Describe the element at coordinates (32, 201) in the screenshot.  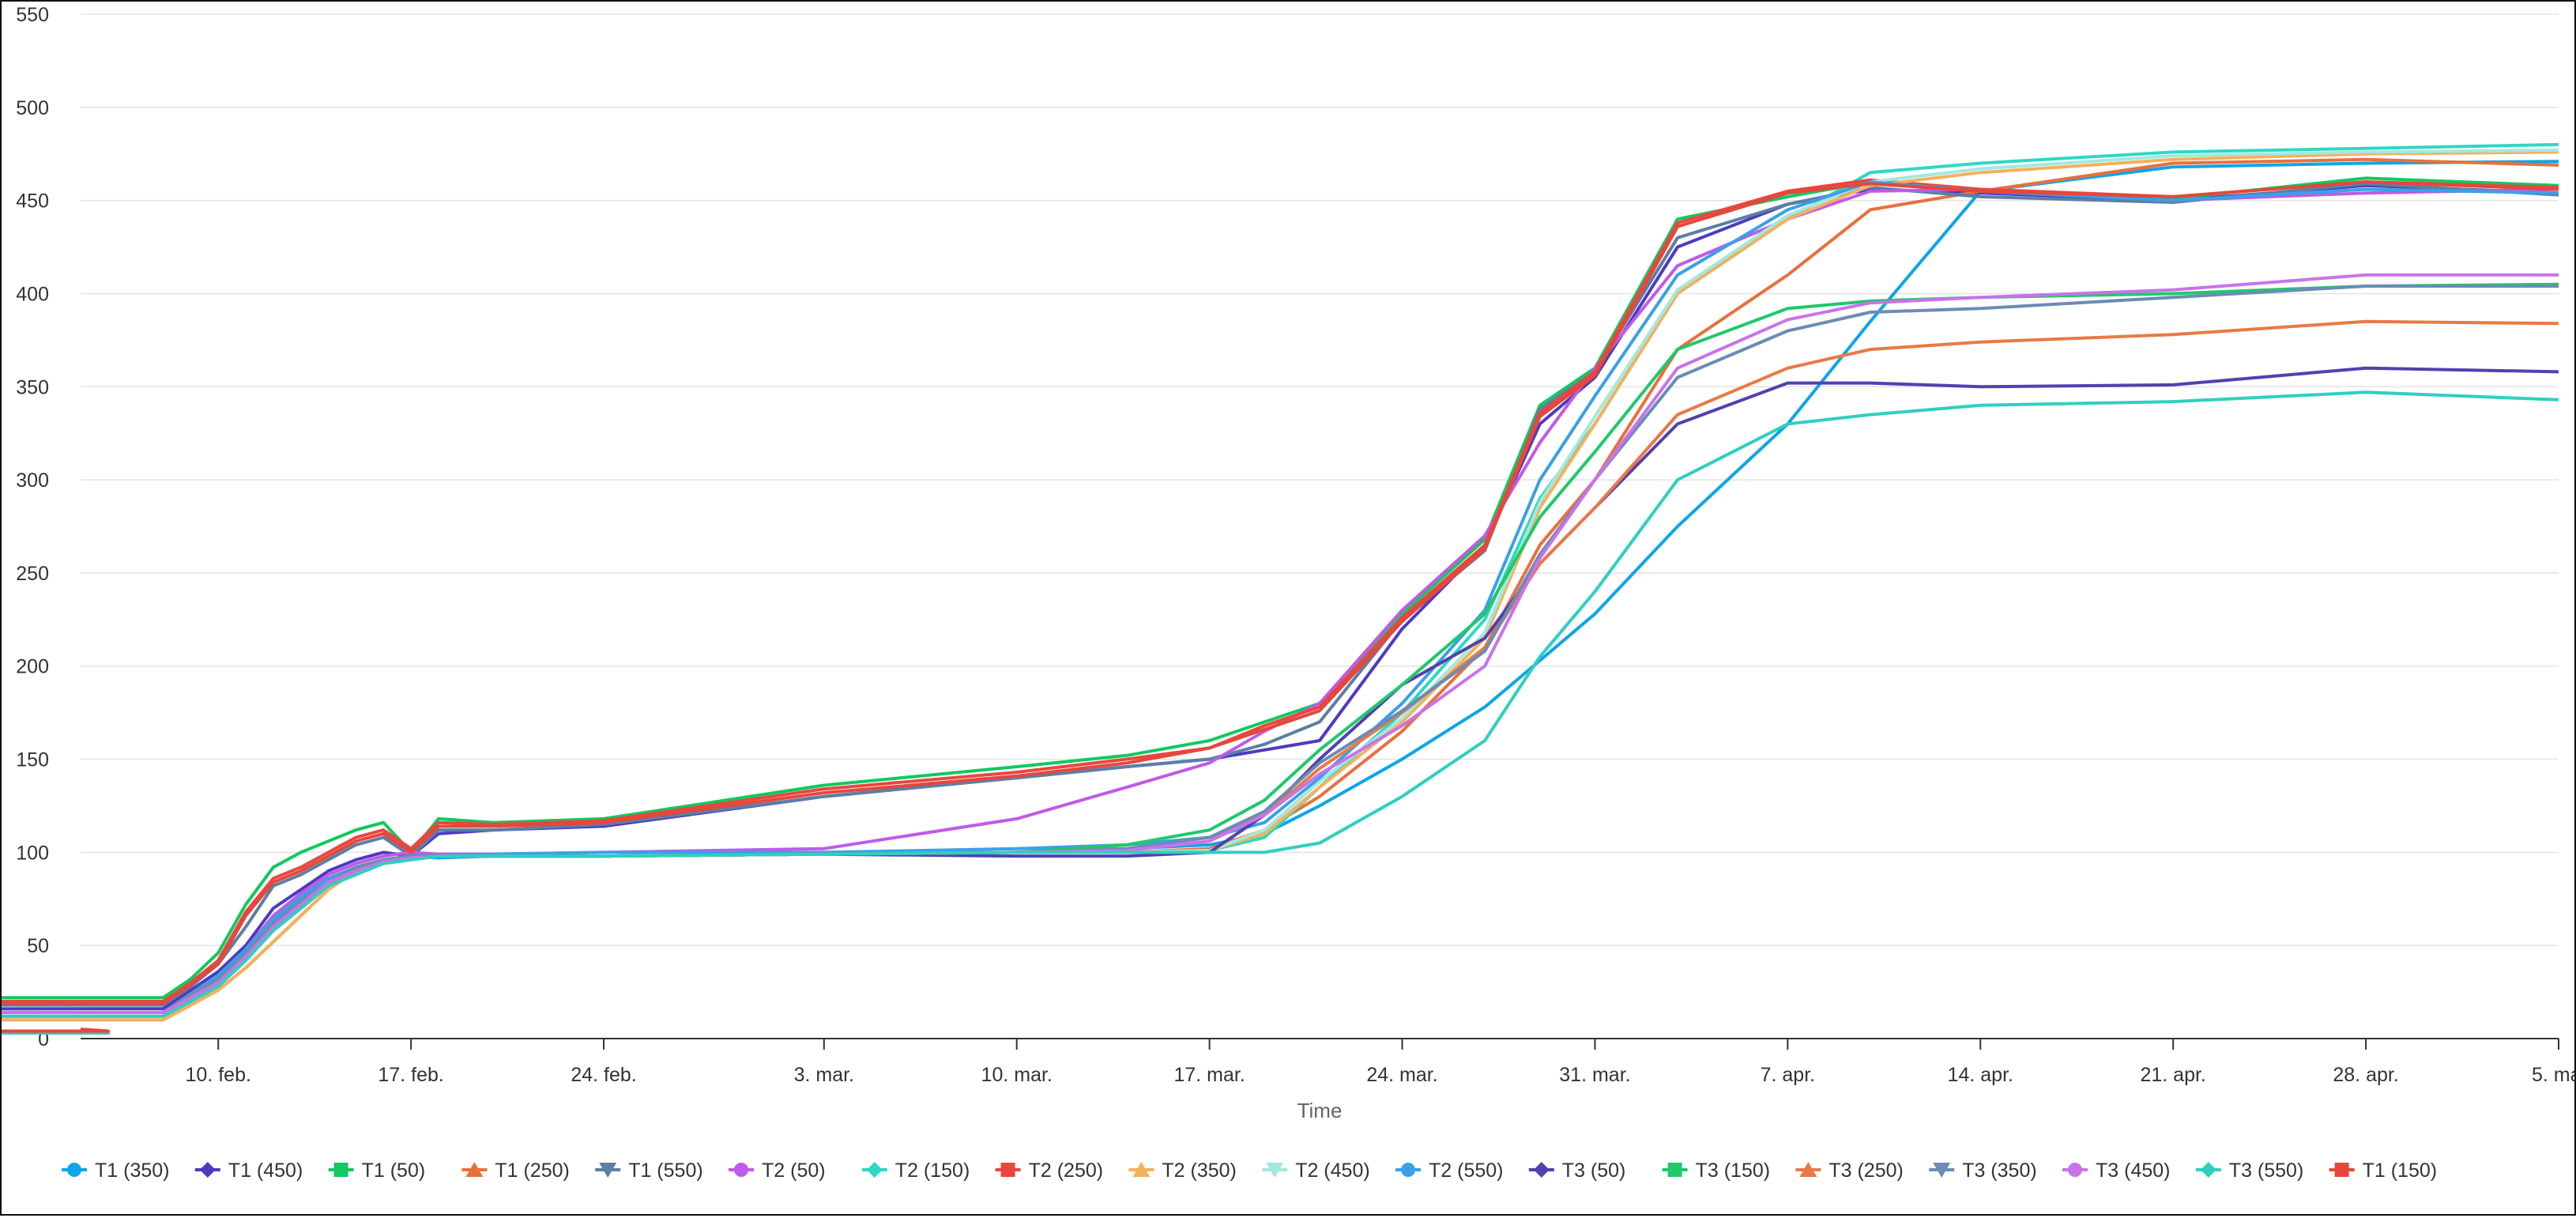
I see `y-tick-label: 450` at that location.